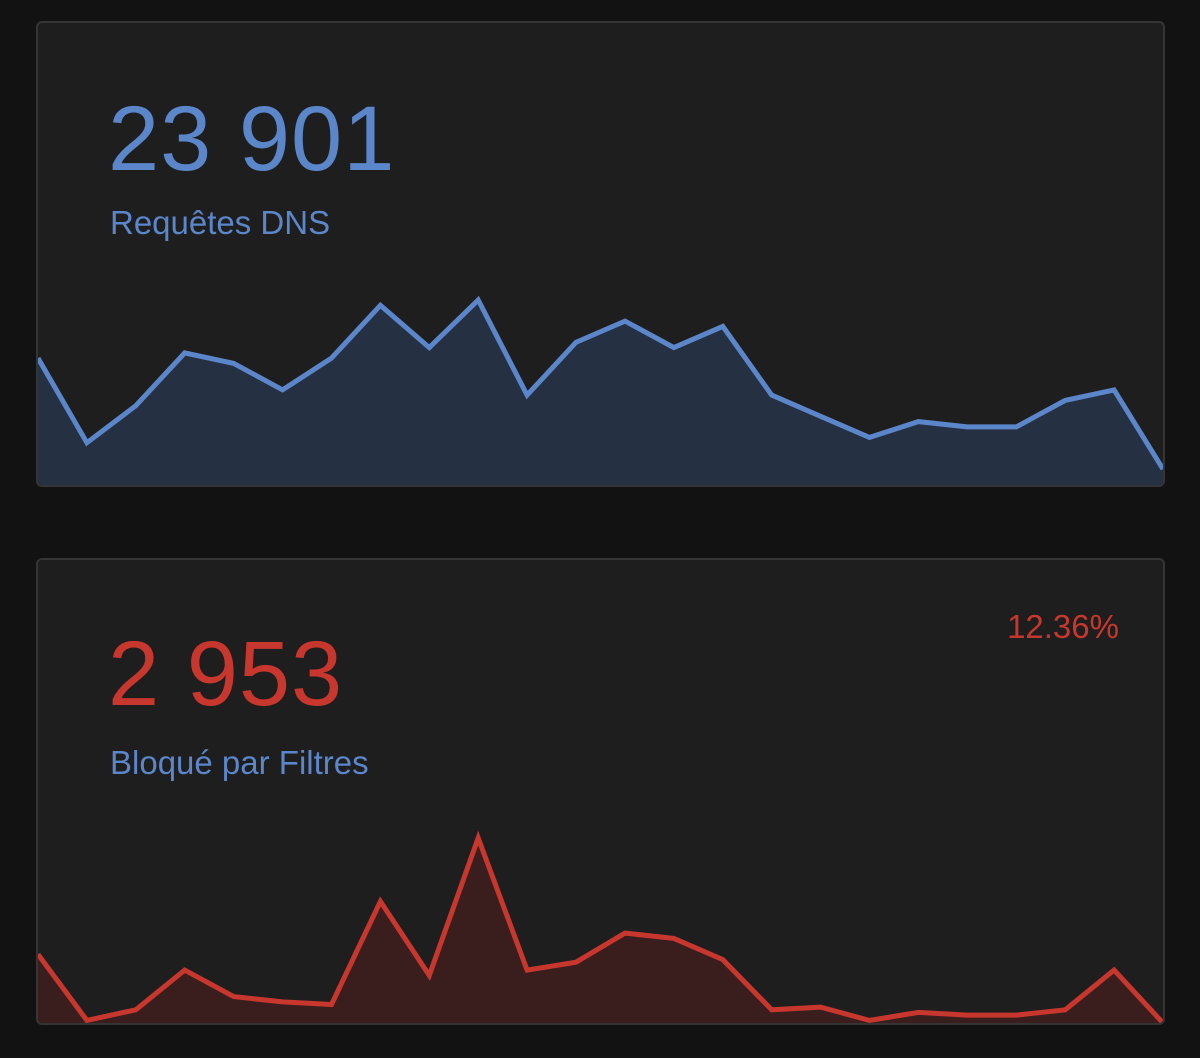  Describe the element at coordinates (252, 139) in the screenshot. I see `dns-queries-count: 23 901` at that location.